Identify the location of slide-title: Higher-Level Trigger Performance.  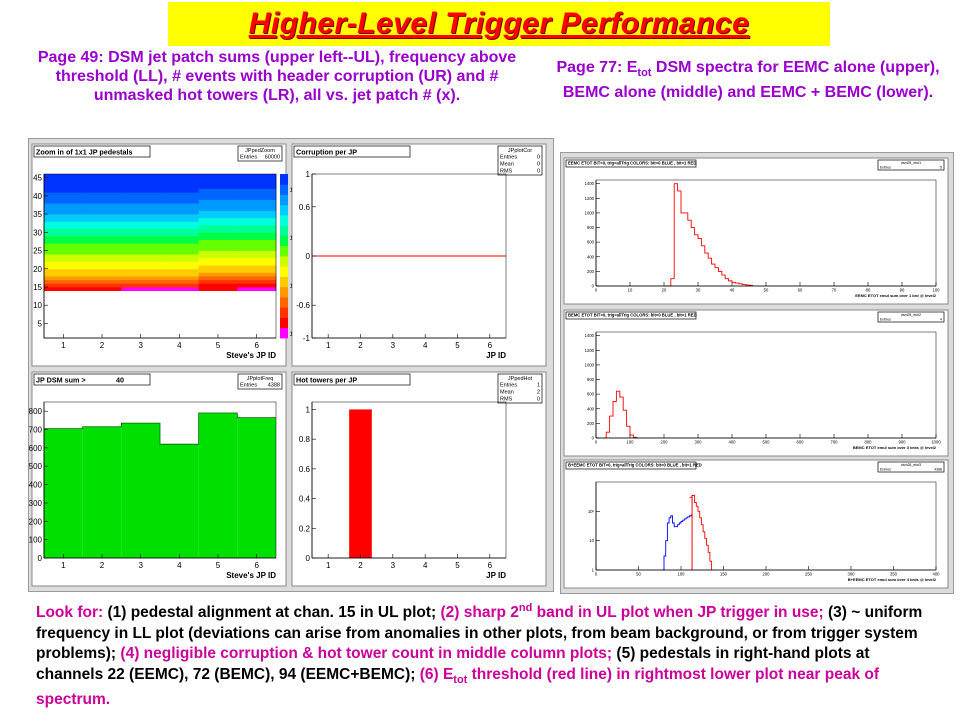
(499, 23).